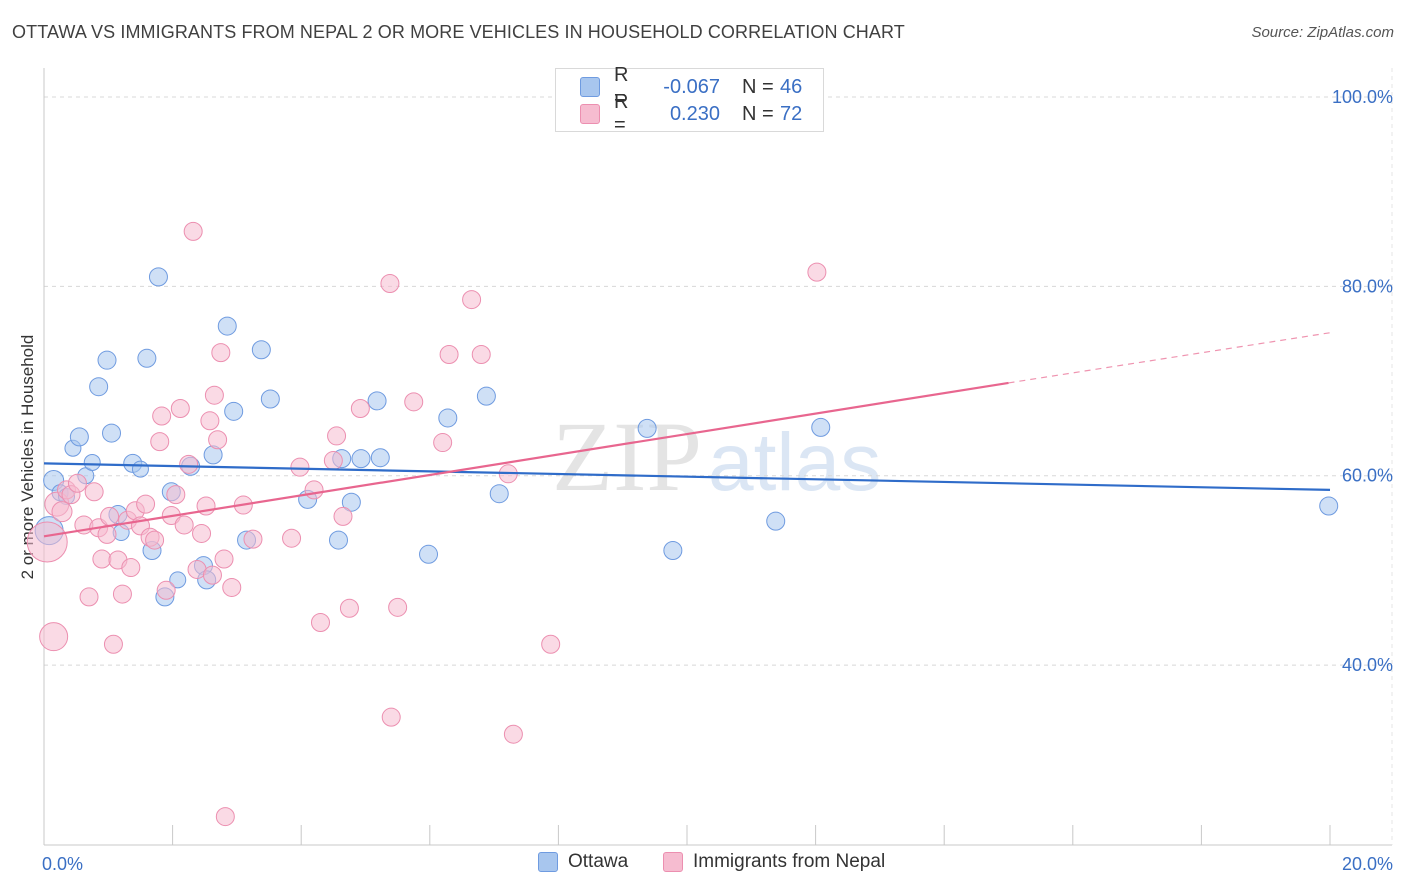 The image size is (1406, 892). I want to click on ottawa-swatch, so click(590, 87).